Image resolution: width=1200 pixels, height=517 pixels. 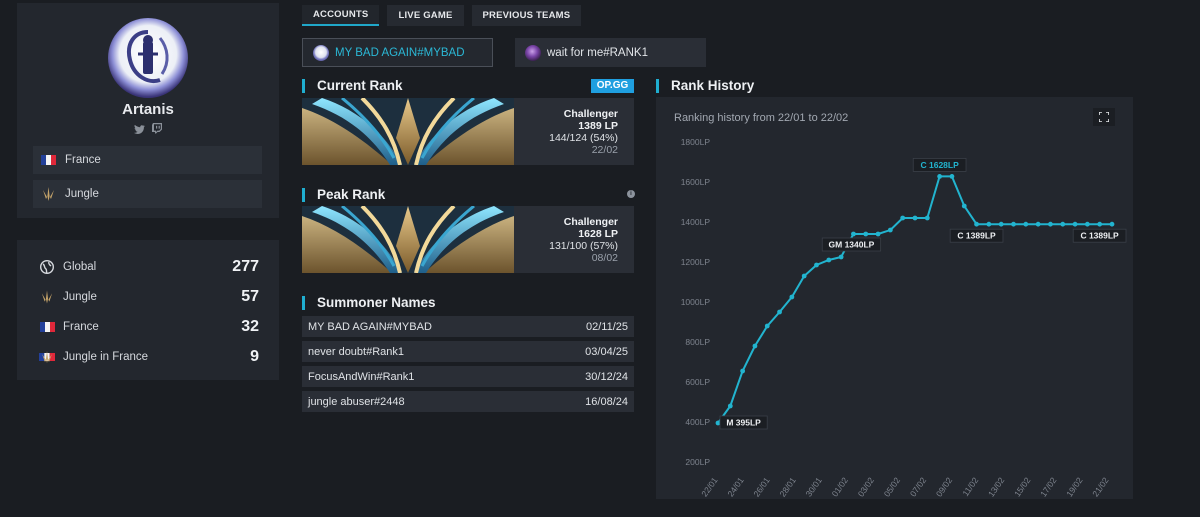 I want to click on account-button-mybad: MY BAD AGAIN#MYBAD, so click(x=397, y=52).